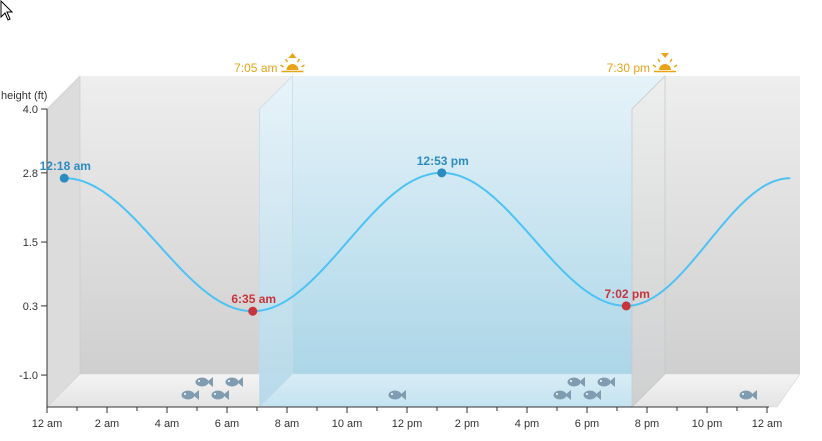 The height and width of the screenshot is (441, 822). I want to click on fish-activity-layer, so click(469, 388).